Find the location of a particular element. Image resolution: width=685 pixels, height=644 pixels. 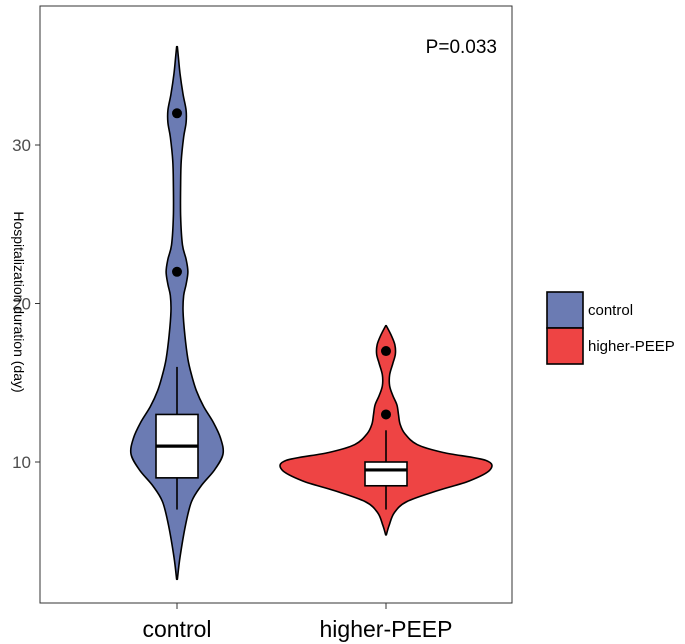

legend-label-higher-PEEP: higher-PEEP is located at coordinates (631, 346).